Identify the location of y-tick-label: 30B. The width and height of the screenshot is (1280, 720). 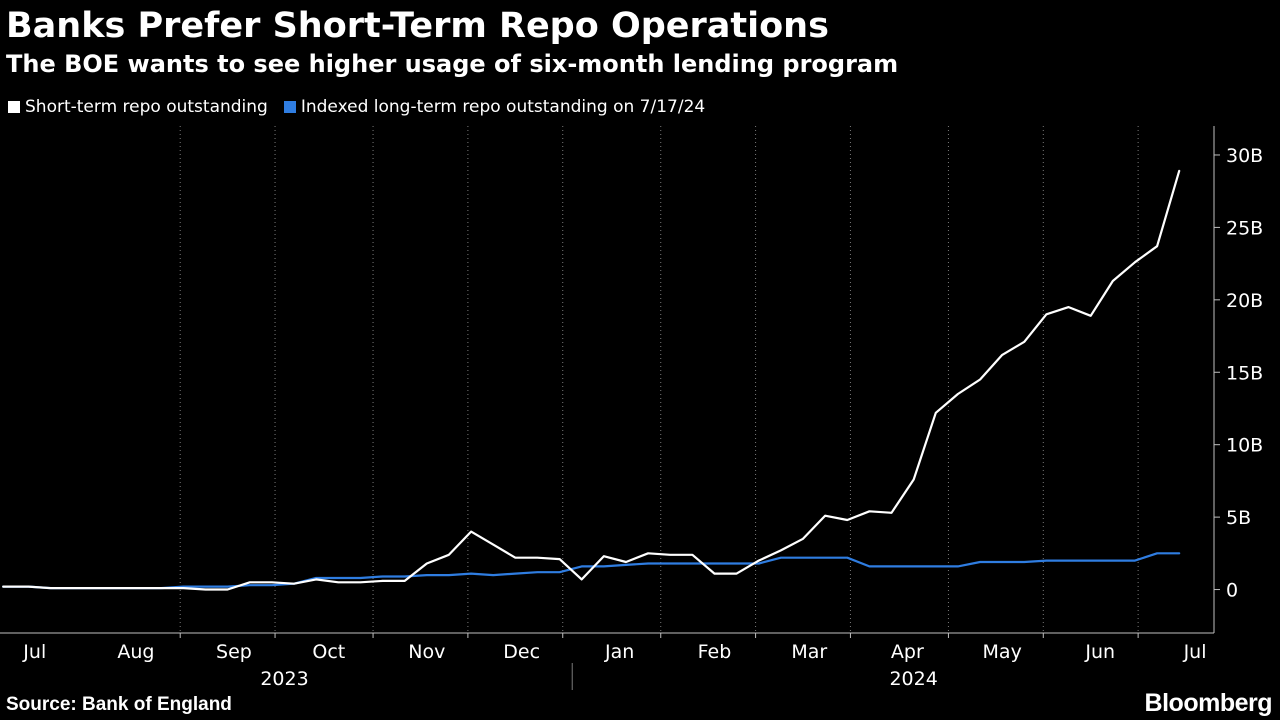
(1244, 156).